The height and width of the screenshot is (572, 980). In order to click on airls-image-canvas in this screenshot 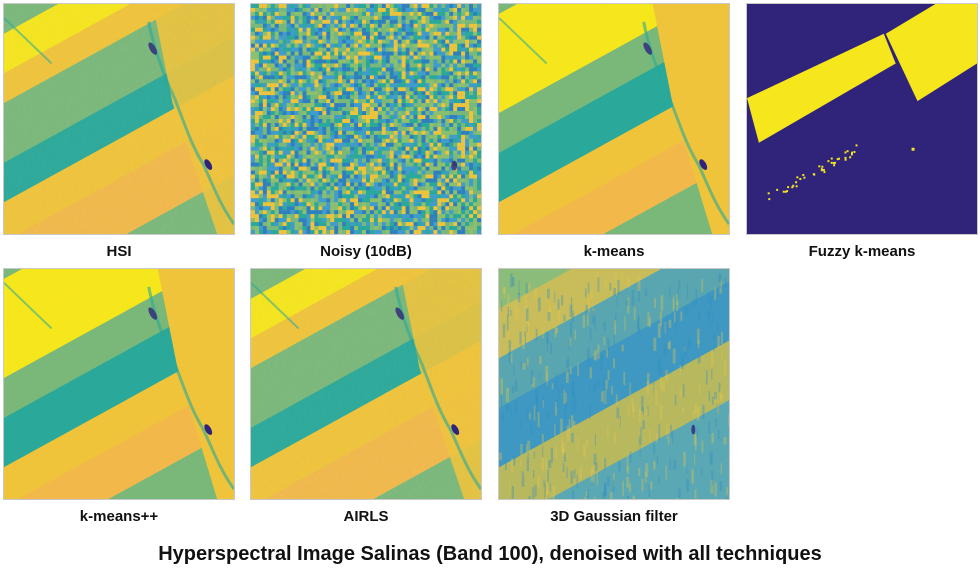, I will do `click(366, 384)`.